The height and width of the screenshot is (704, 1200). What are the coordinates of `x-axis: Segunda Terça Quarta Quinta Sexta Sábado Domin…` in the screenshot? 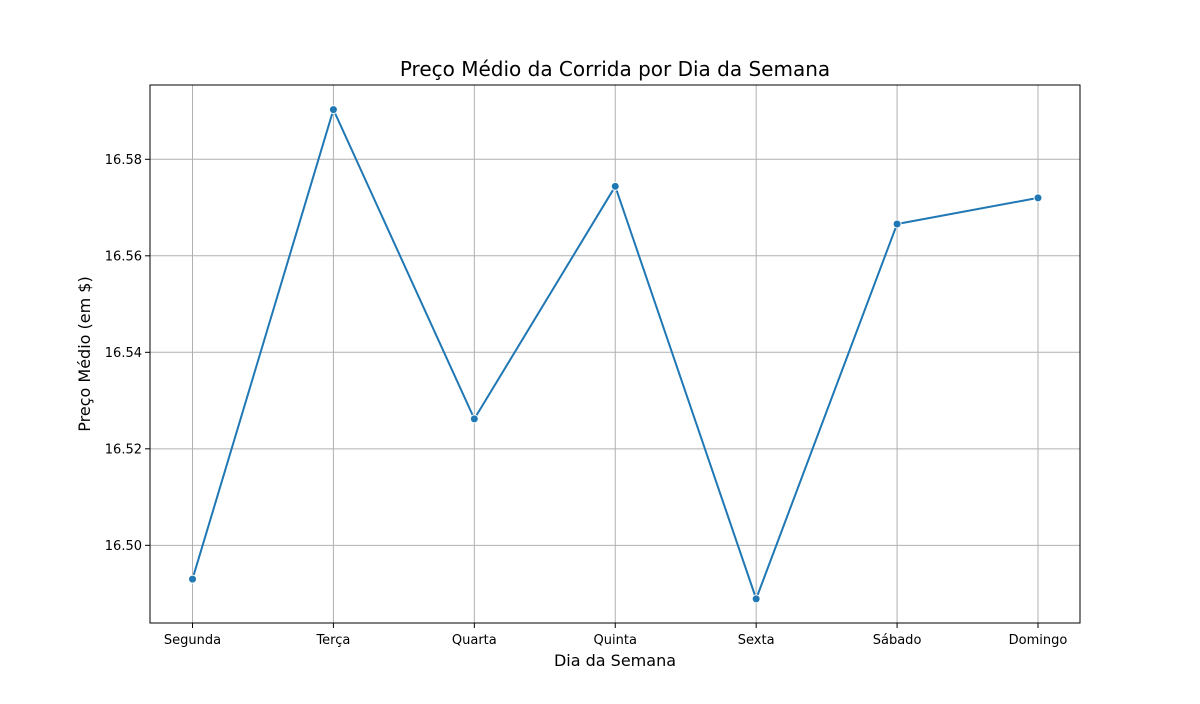 It's located at (615, 635).